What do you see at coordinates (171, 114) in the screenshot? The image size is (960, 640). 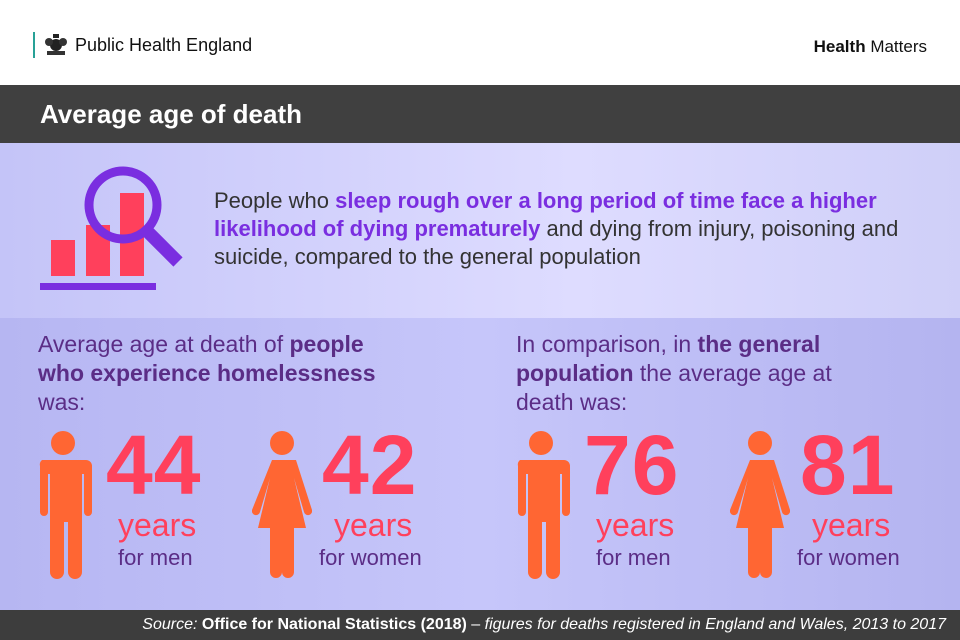 I see `page-title: Average age of death` at bounding box center [171, 114].